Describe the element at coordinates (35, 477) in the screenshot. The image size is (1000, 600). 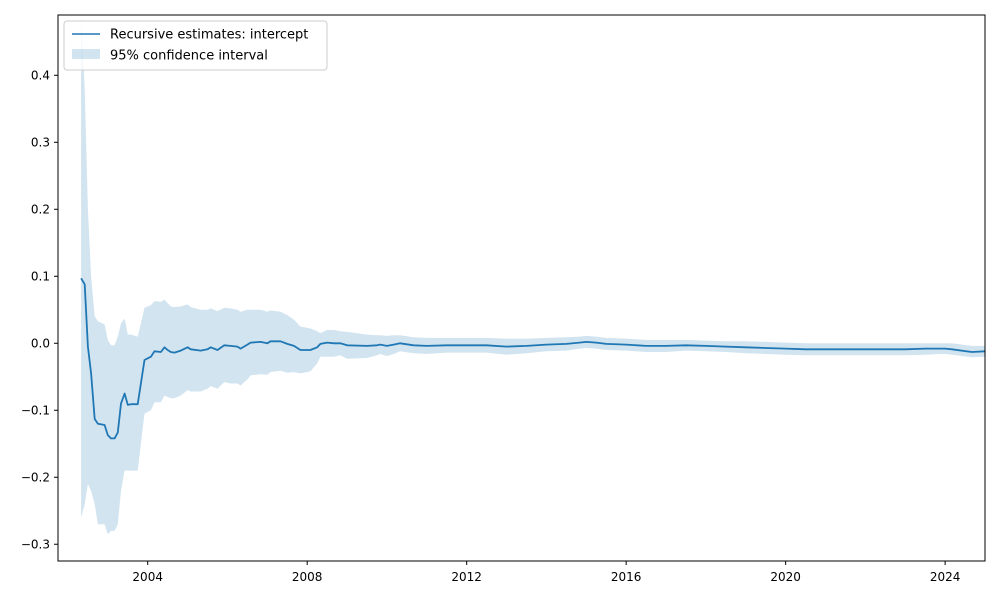
I see `y-tick-label: −0.2` at that location.